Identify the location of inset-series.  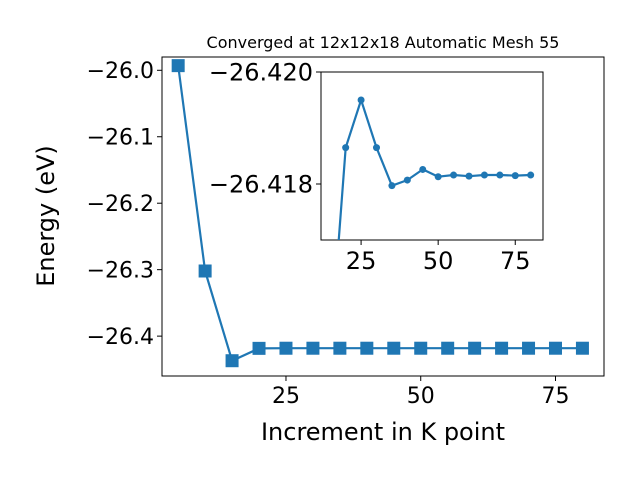
(436, 168).